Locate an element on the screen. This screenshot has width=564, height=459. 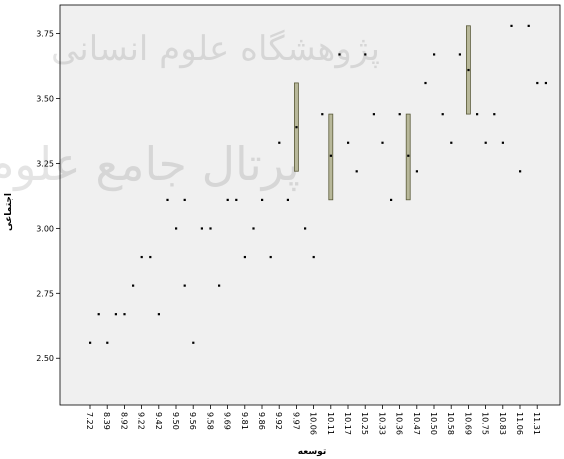
watermark-line-2: پرتال جامع علوم is located at coordinates (150, 164).